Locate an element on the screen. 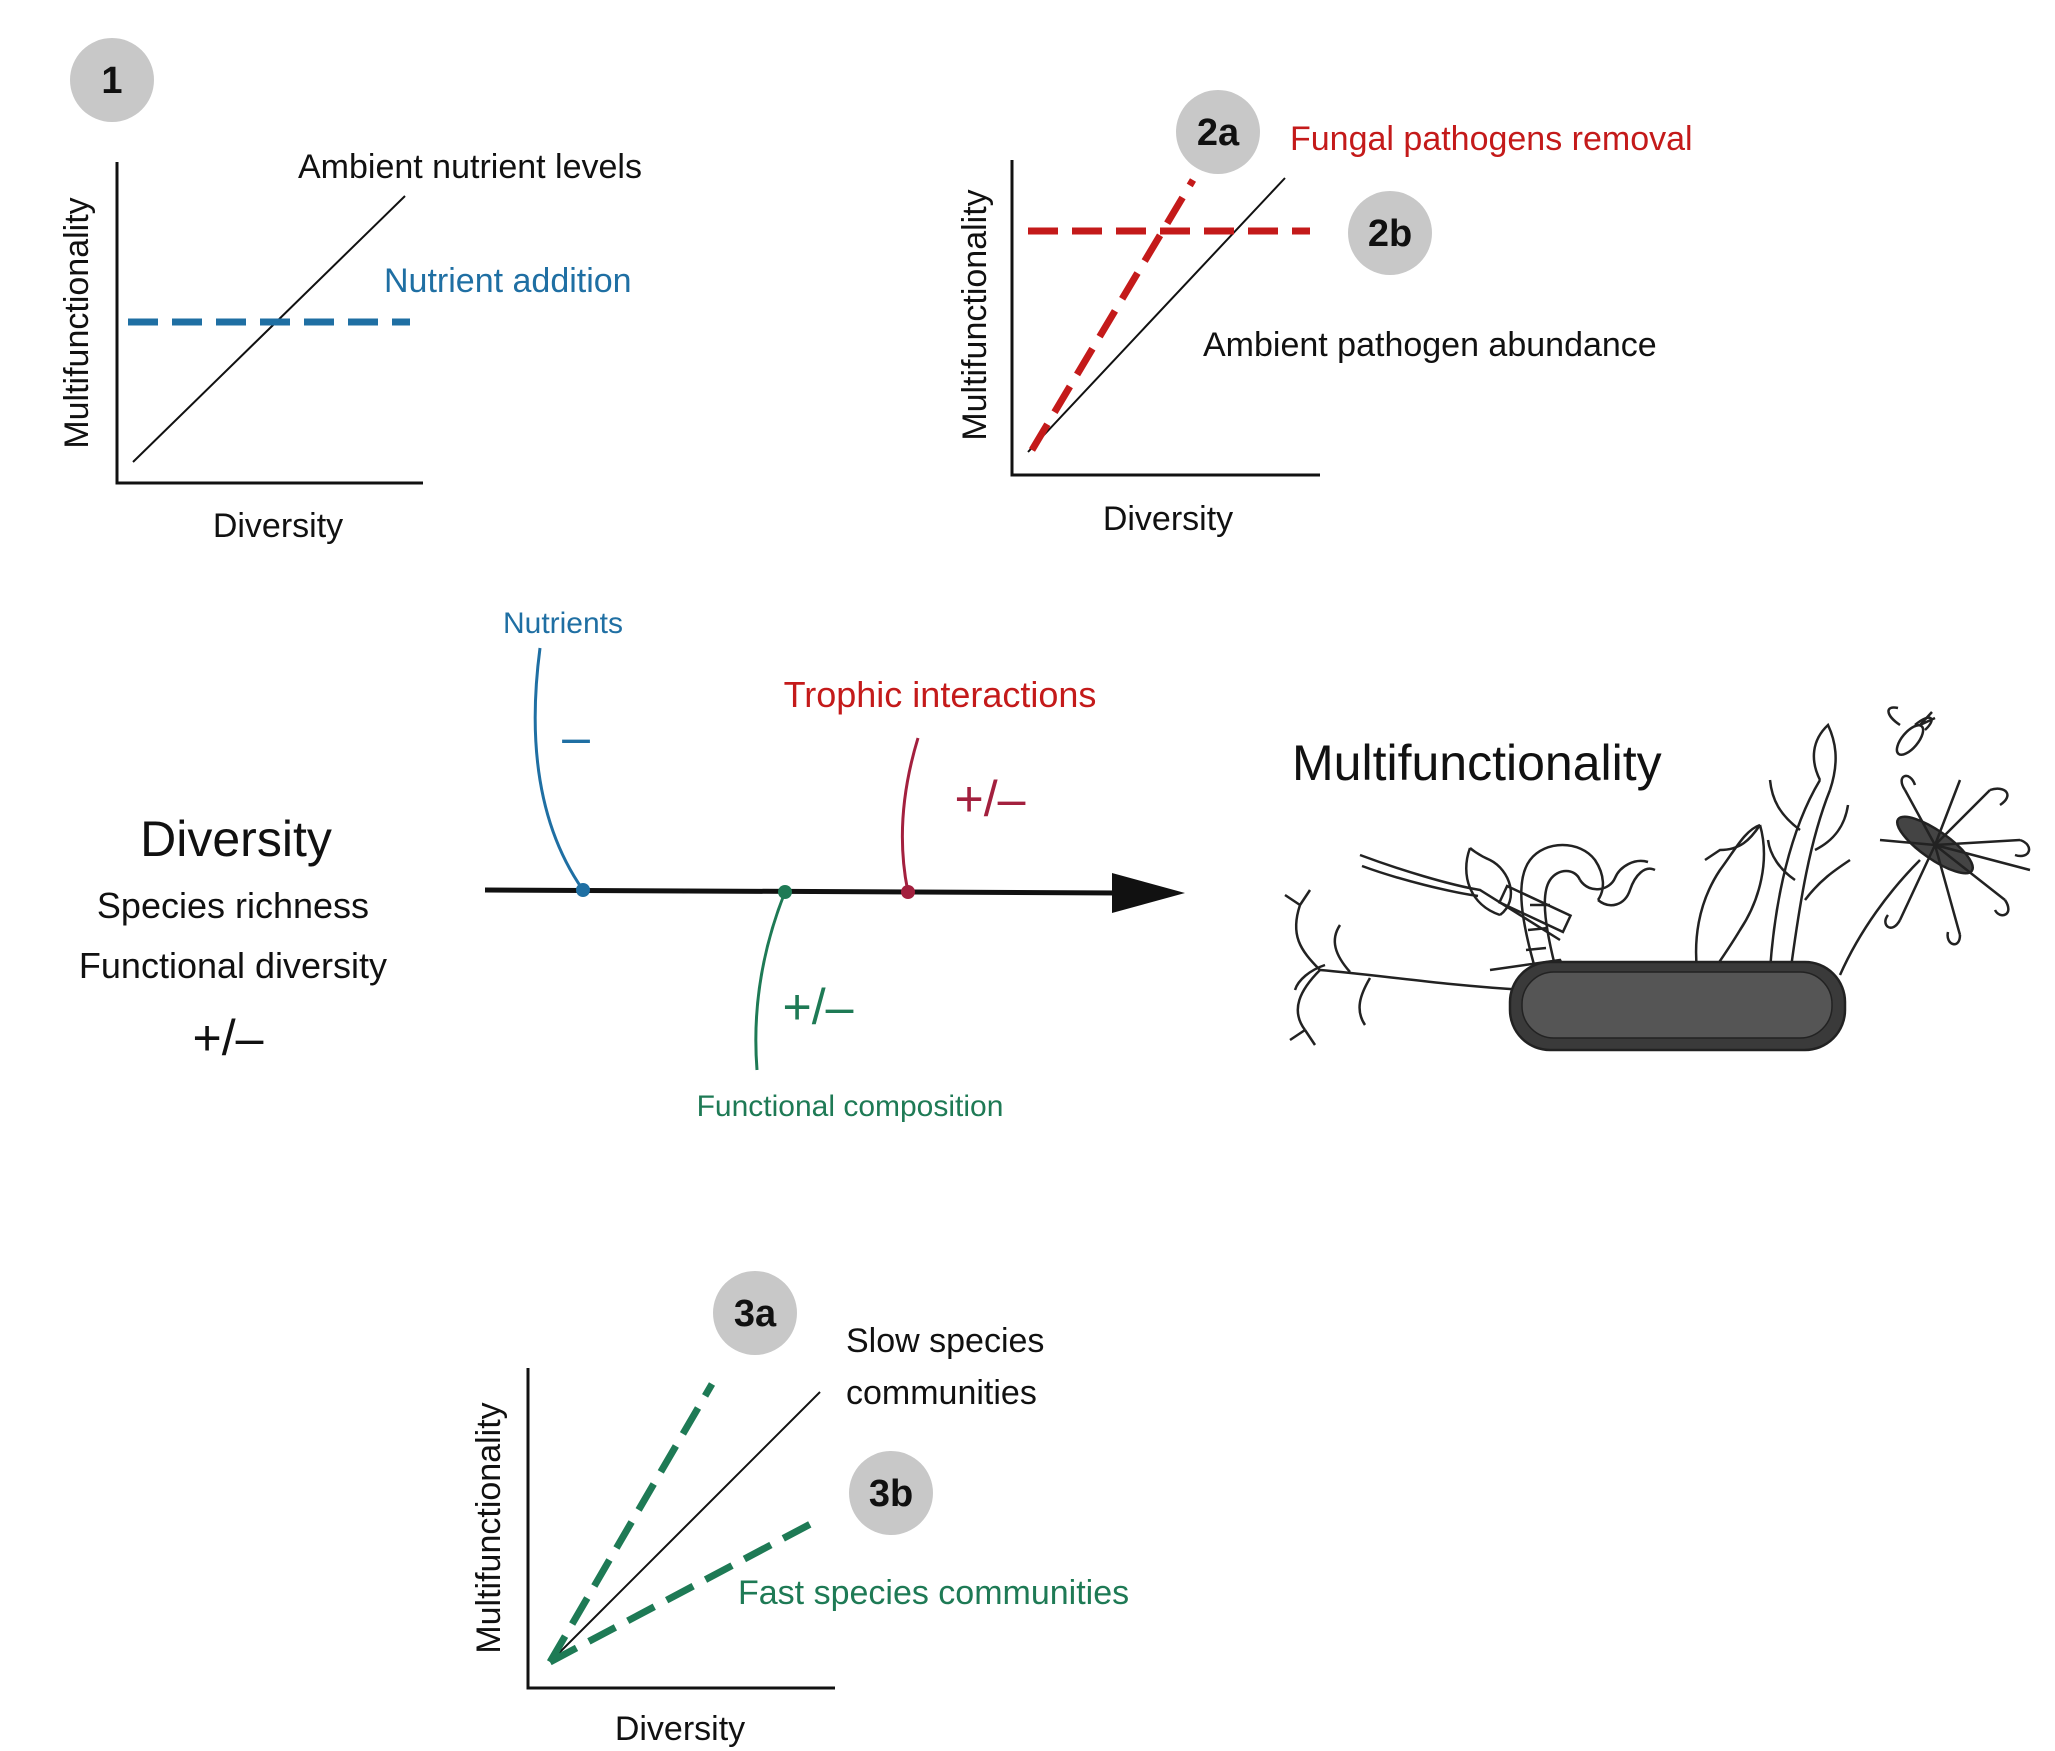 The height and width of the screenshot is (1751, 2055). insect-sketch is located at coordinates (1911, 731).